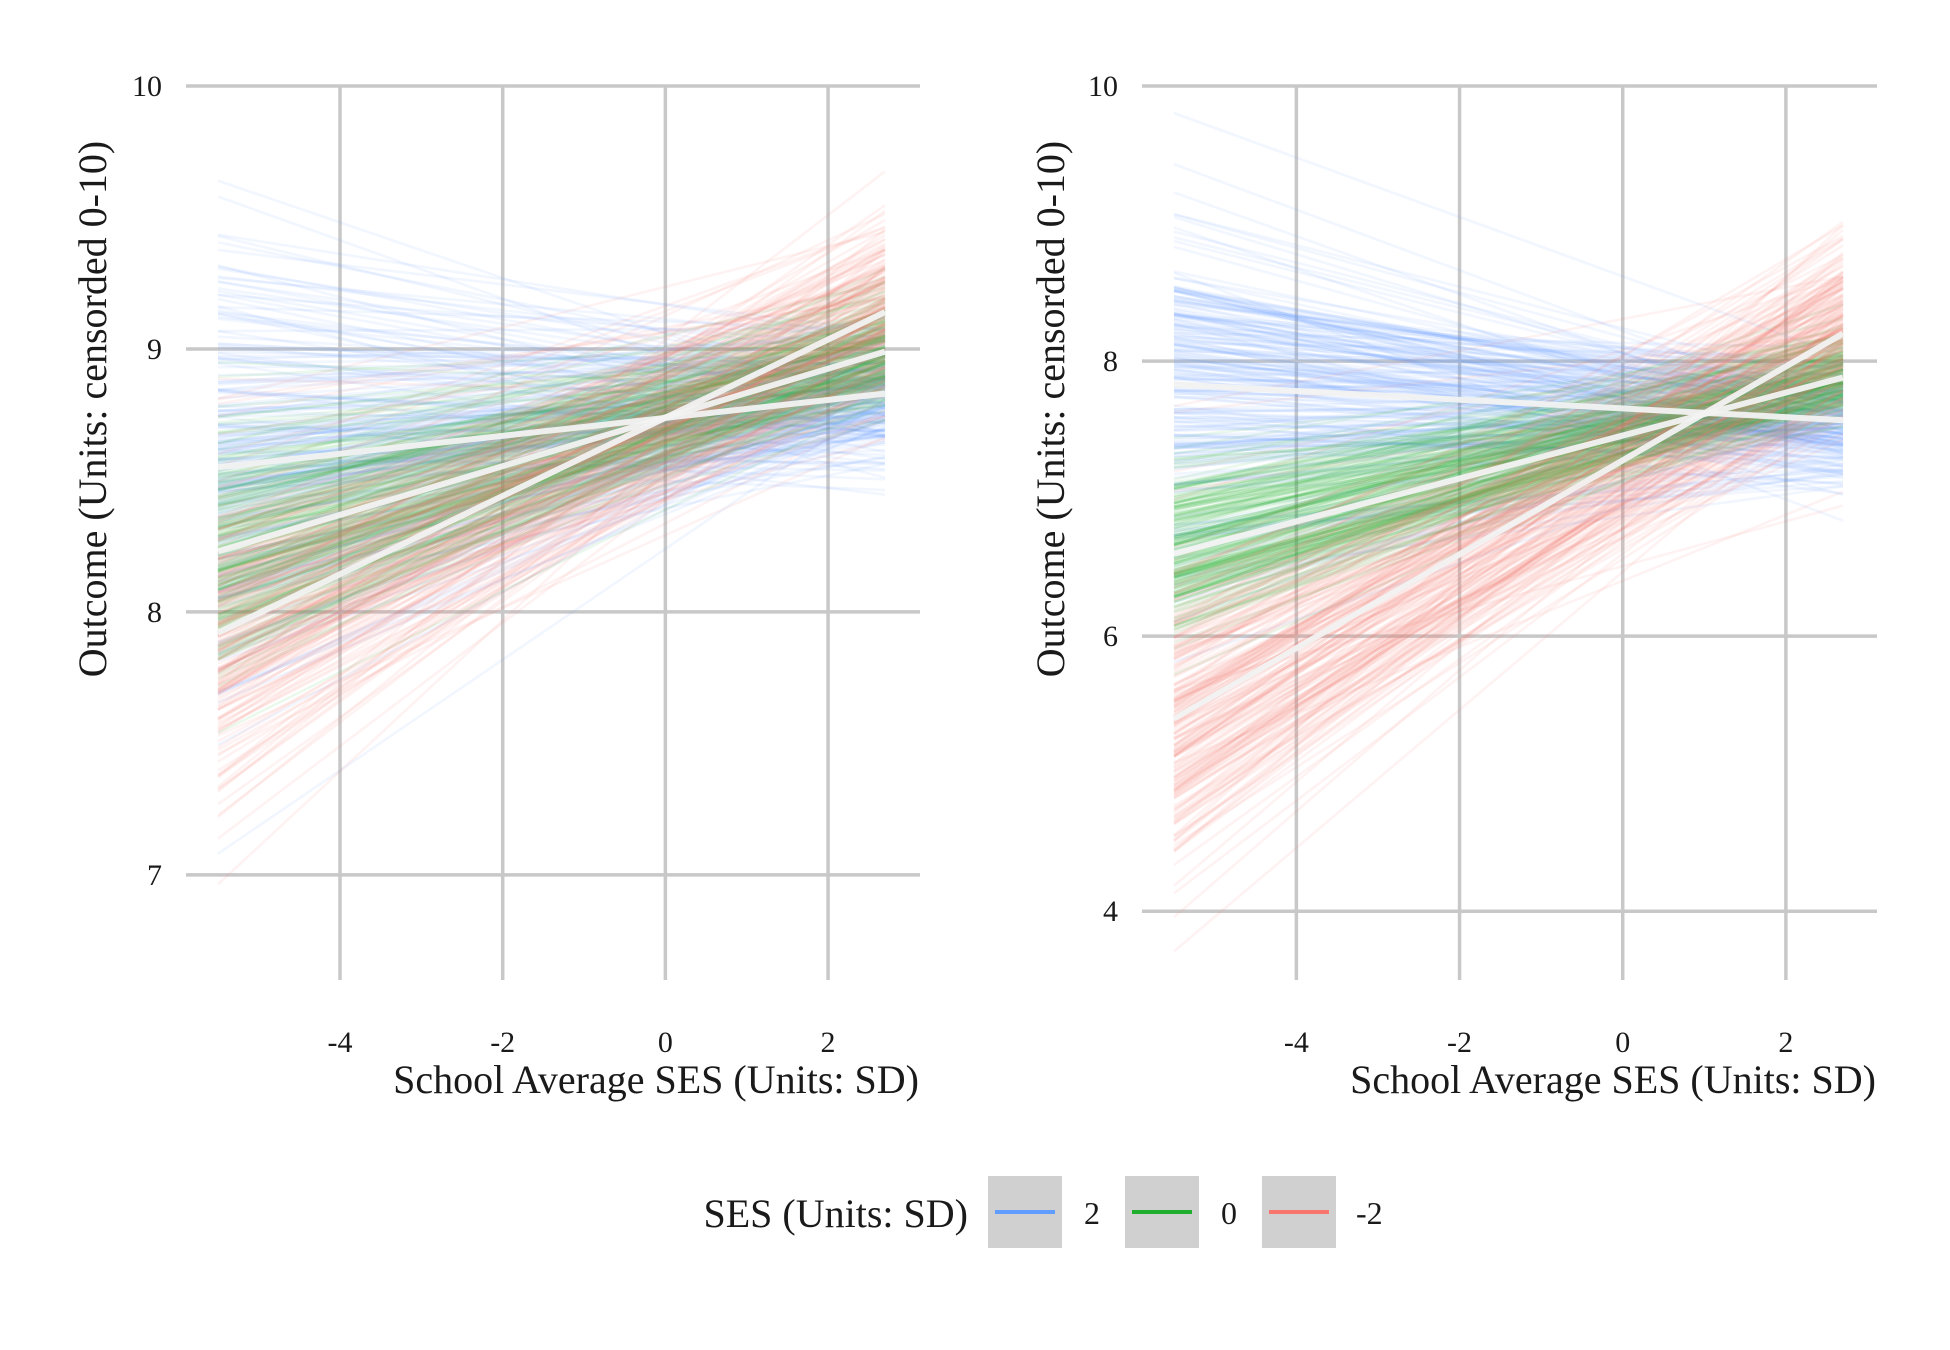 The height and width of the screenshot is (1350, 1950). Describe the element at coordinates (1296, 1042) in the screenshot. I see `x-tick-label: -4` at that location.